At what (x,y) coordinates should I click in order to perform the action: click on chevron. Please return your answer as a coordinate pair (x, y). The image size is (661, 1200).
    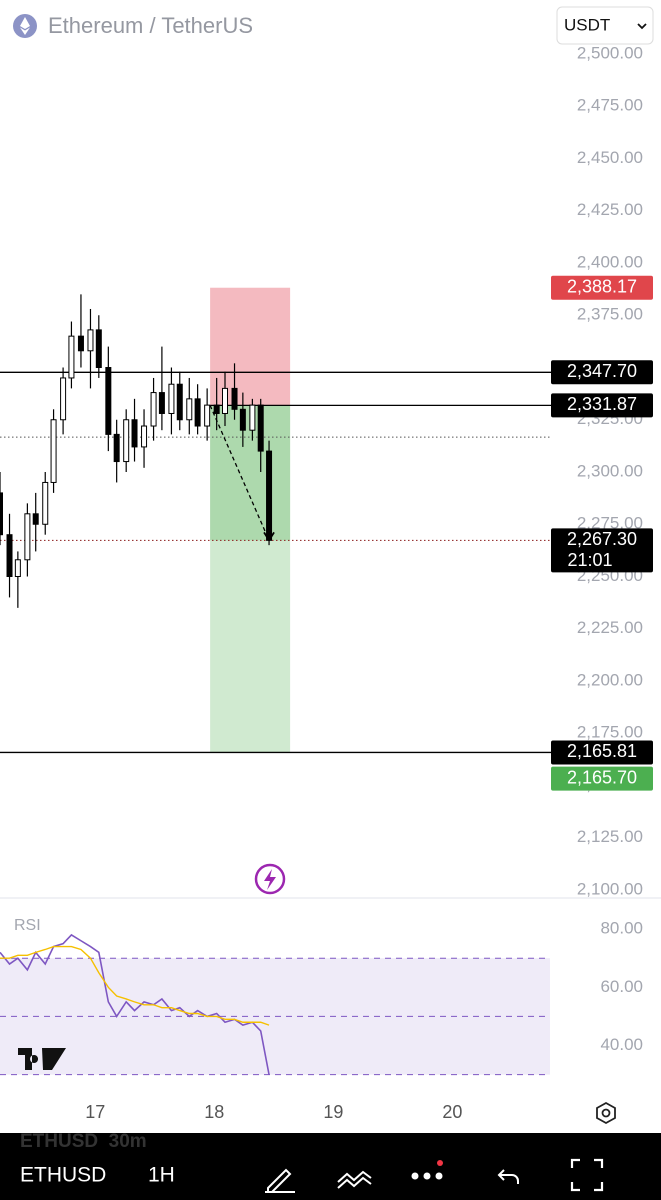
    Looking at the image, I should click on (642, 26).